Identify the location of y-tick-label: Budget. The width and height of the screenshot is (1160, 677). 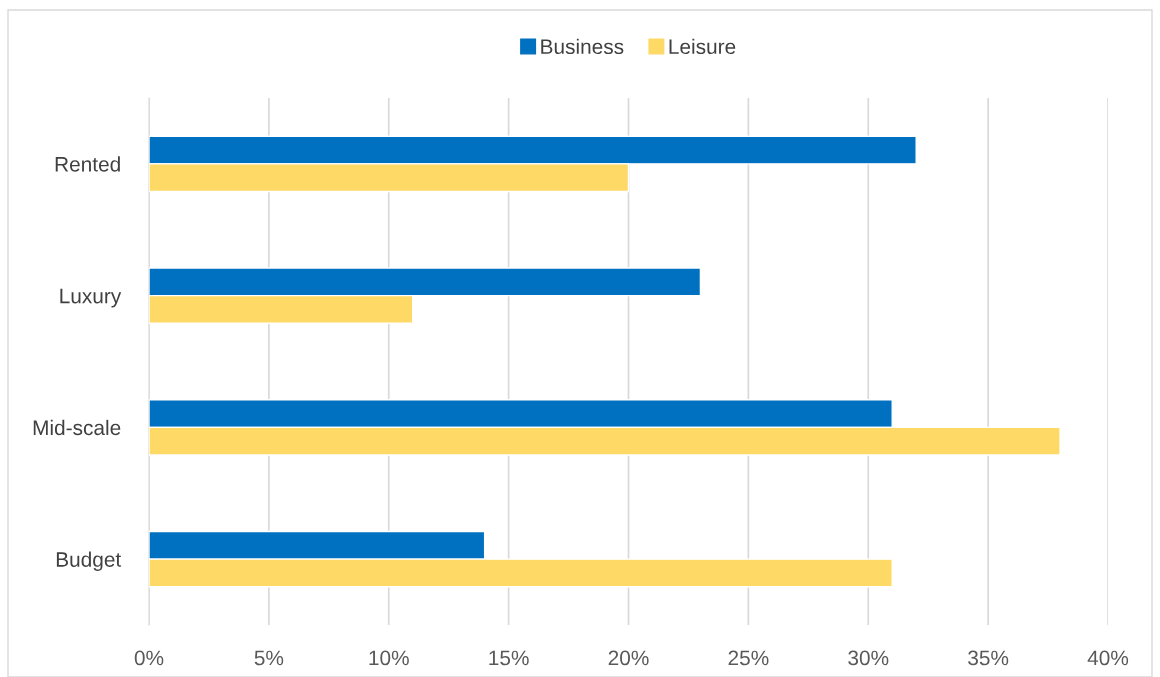
(89, 561).